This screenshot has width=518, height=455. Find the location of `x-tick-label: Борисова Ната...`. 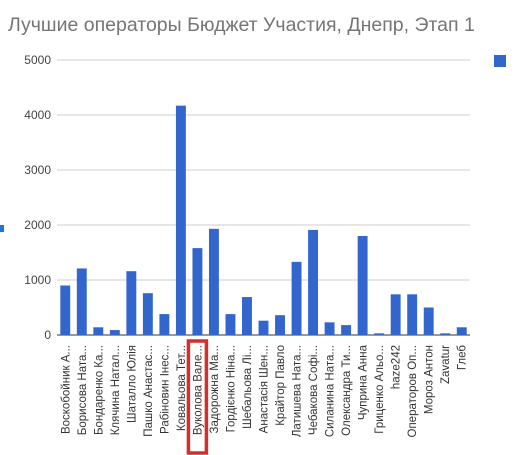

x-tick-label: Борисова Ната... is located at coordinates (83, 390).